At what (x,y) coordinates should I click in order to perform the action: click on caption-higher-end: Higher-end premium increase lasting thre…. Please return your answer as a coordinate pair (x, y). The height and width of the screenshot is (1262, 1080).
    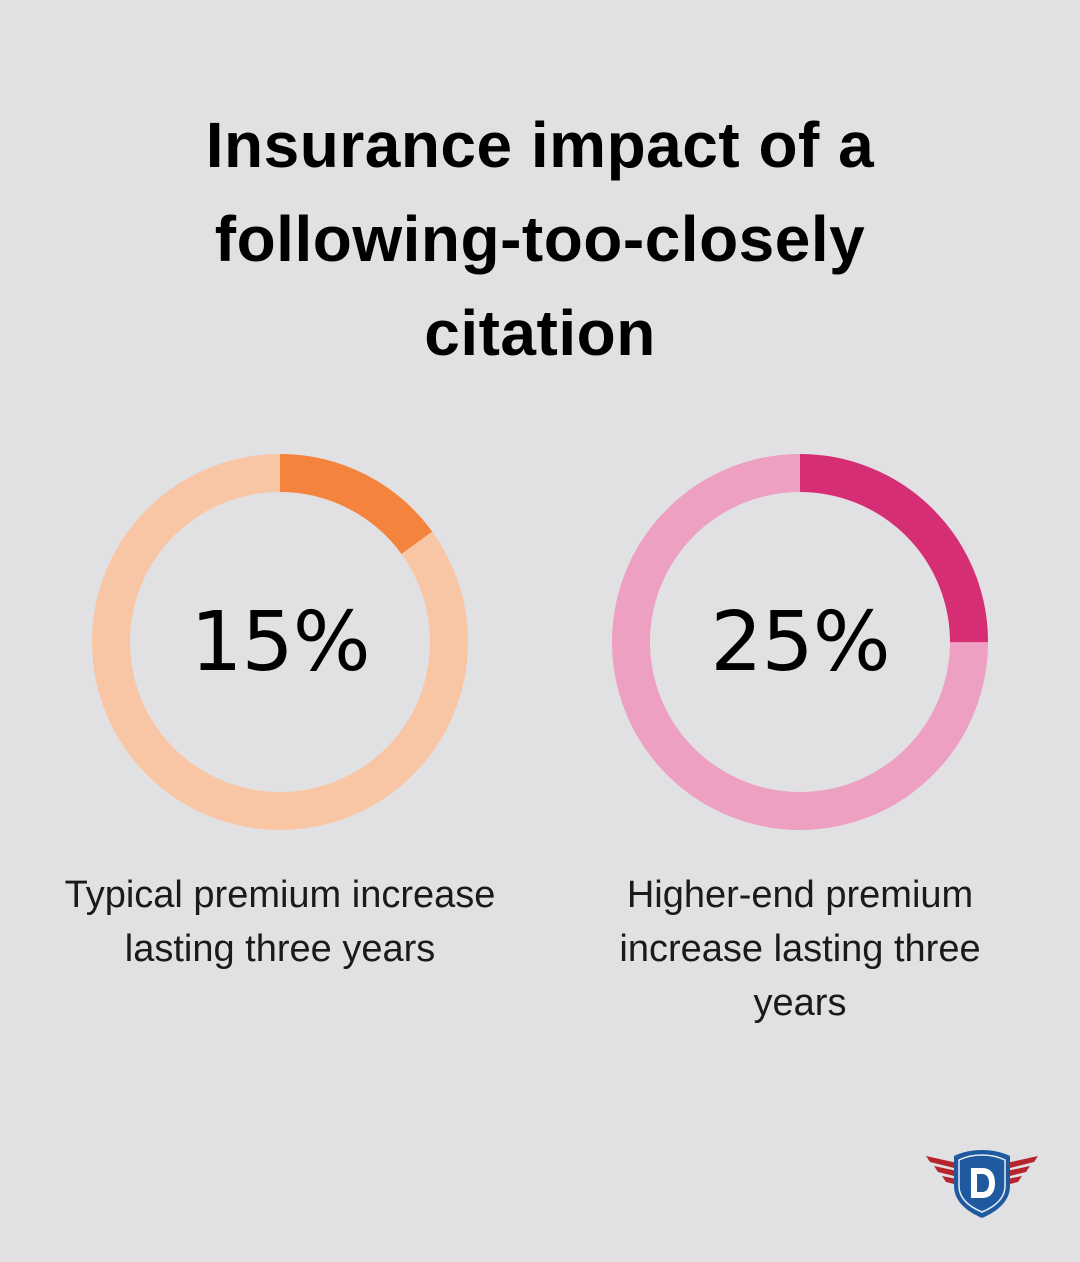
    Looking at the image, I should click on (800, 949).